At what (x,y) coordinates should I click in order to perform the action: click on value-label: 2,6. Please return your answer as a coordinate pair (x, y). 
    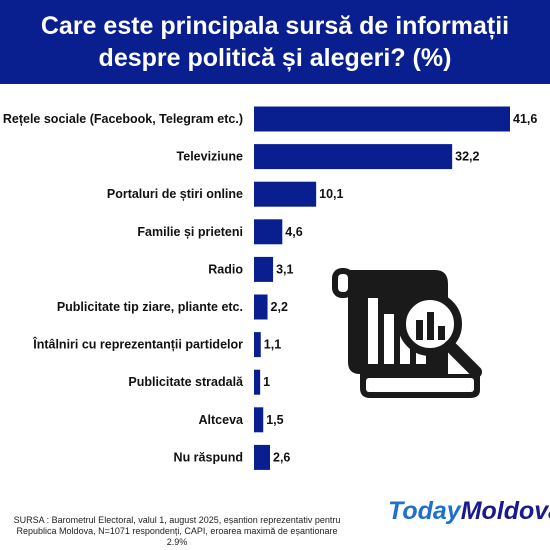
    Looking at the image, I should click on (281, 457).